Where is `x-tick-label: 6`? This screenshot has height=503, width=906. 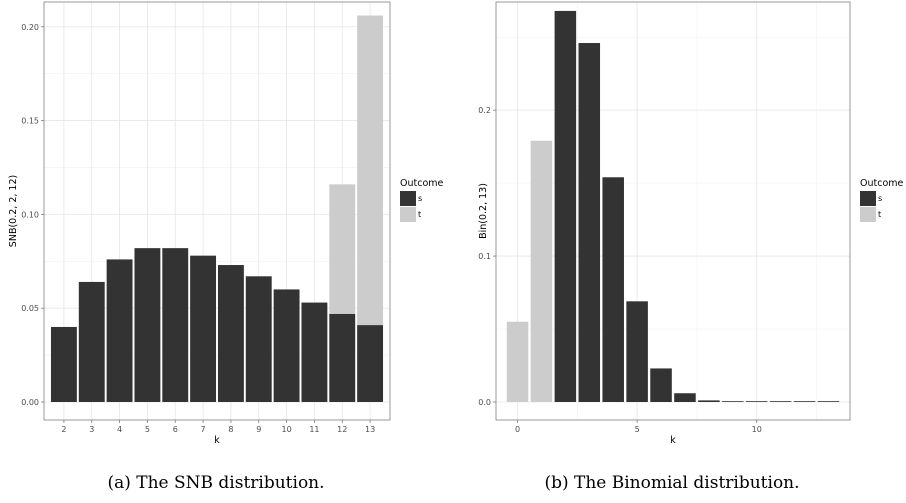
x-tick-label: 6 is located at coordinates (175, 429).